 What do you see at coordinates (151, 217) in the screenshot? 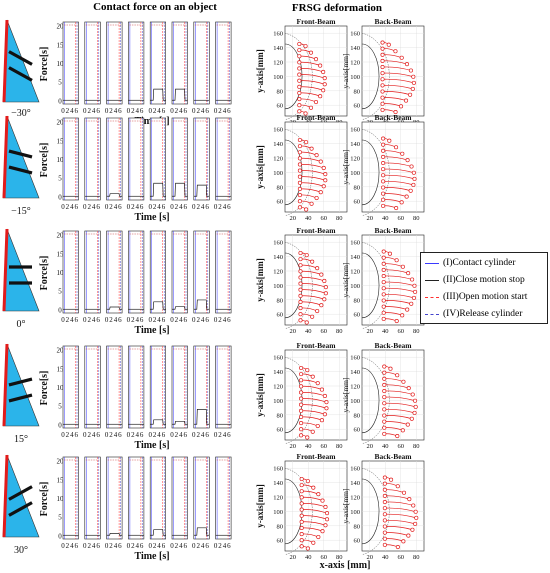
I see `time-axis-label: Time [s]` at bounding box center [151, 217].